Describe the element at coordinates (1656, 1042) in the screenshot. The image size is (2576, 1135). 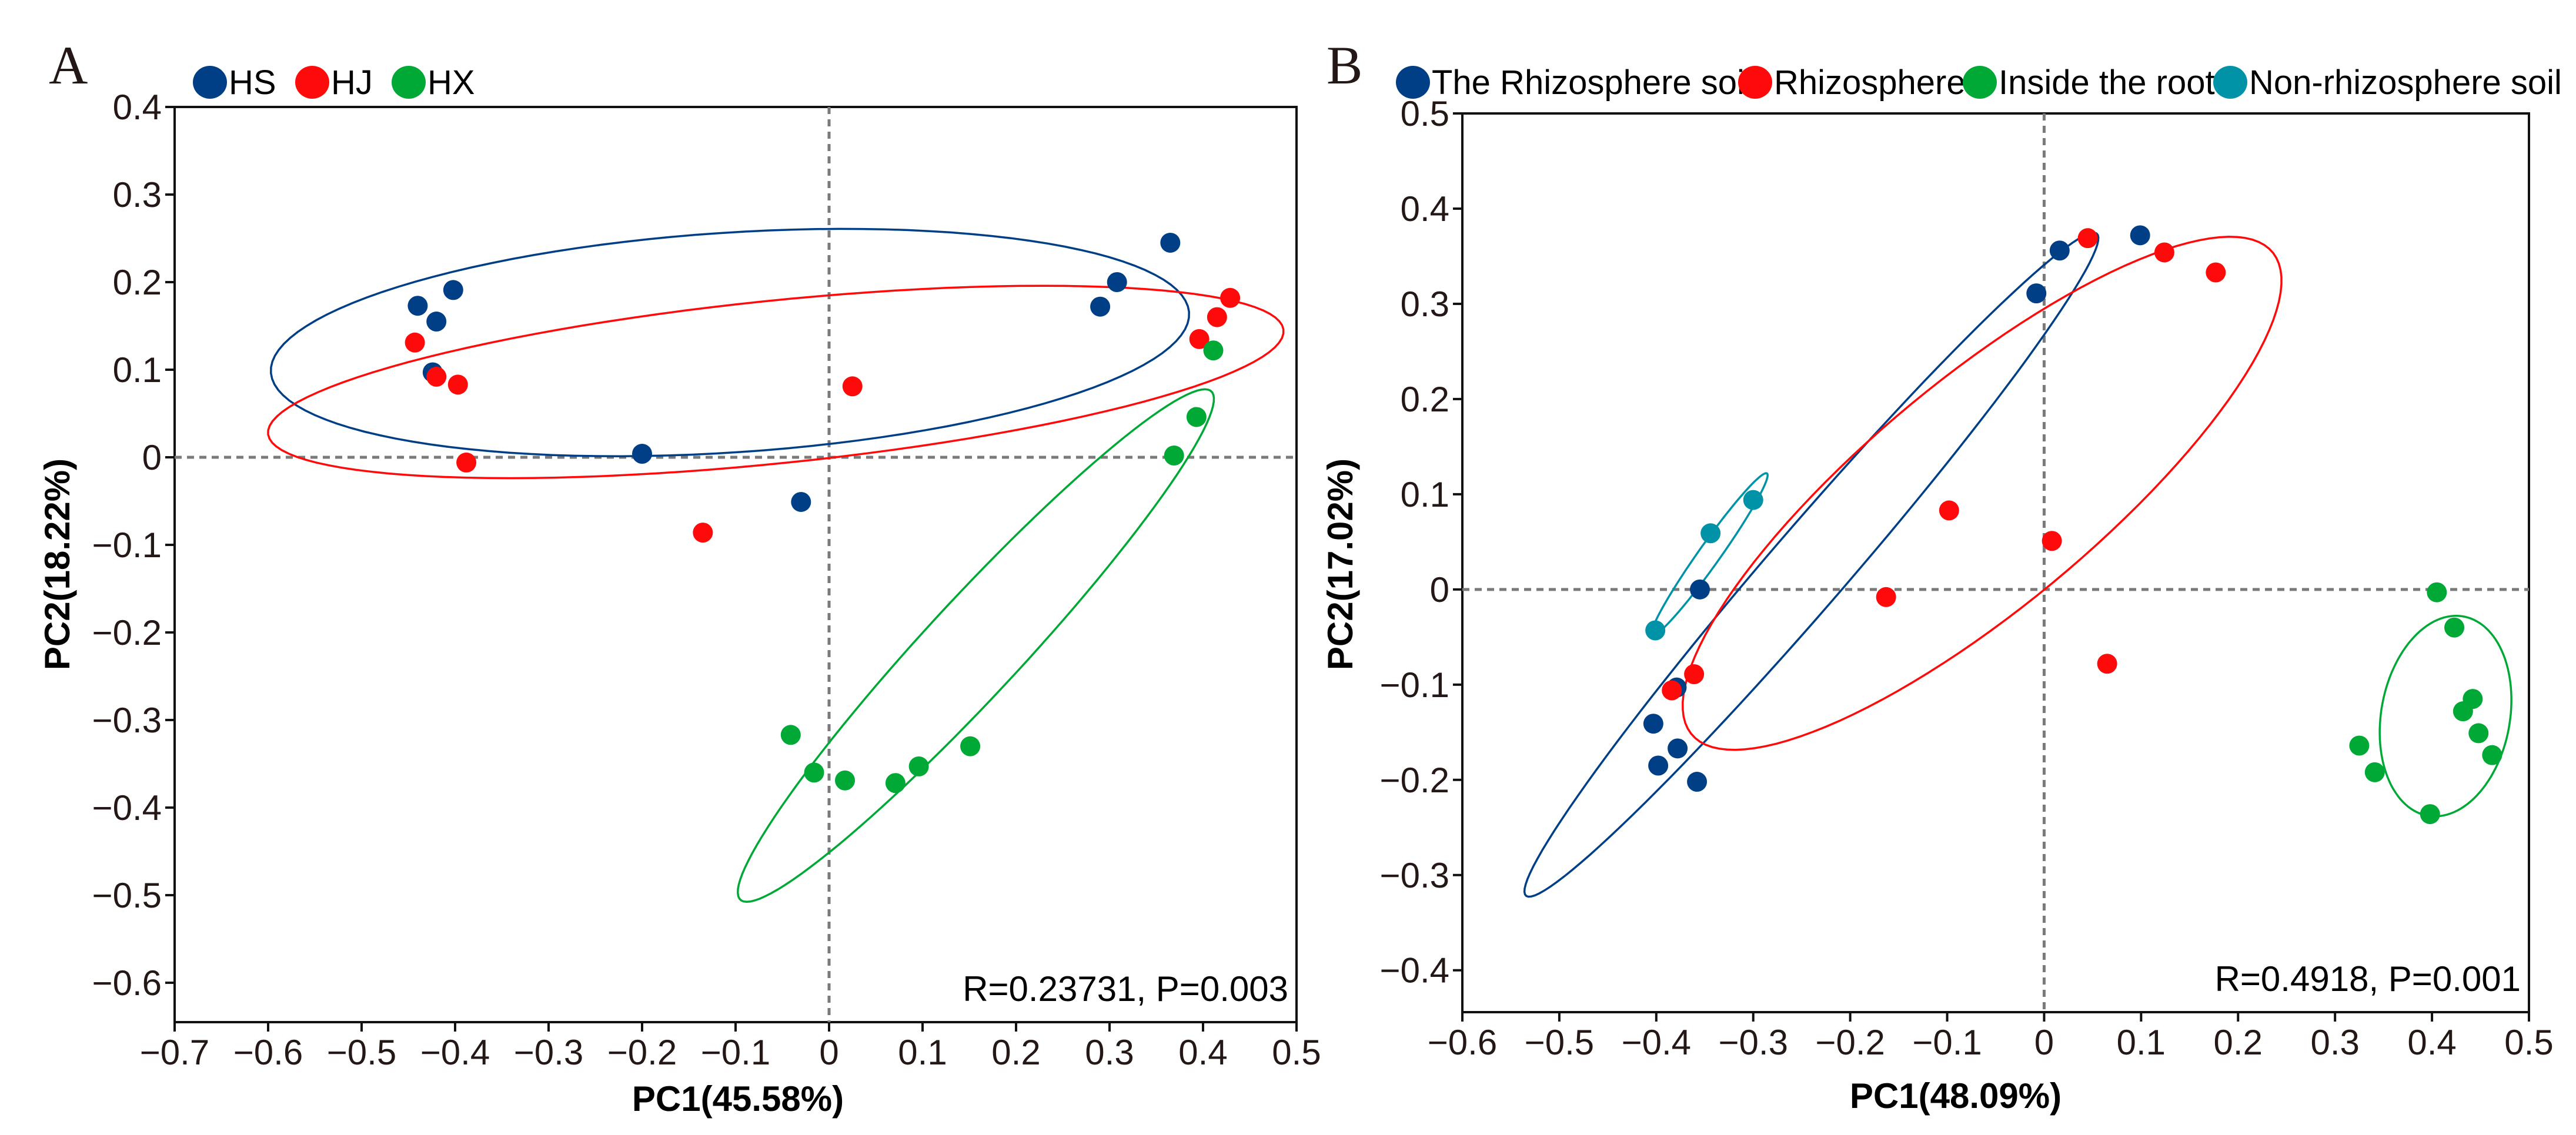
I see `x-tick-label: −0.4` at that location.